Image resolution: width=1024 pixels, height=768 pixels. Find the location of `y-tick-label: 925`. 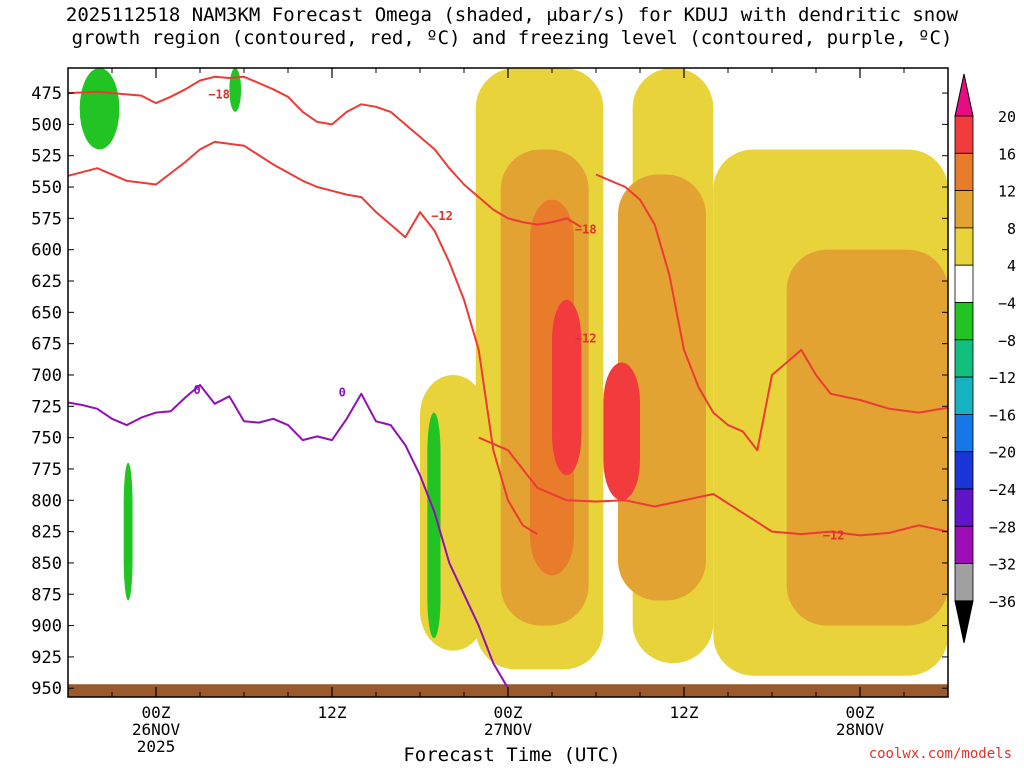

y-tick-label: 925 is located at coordinates (46, 658).